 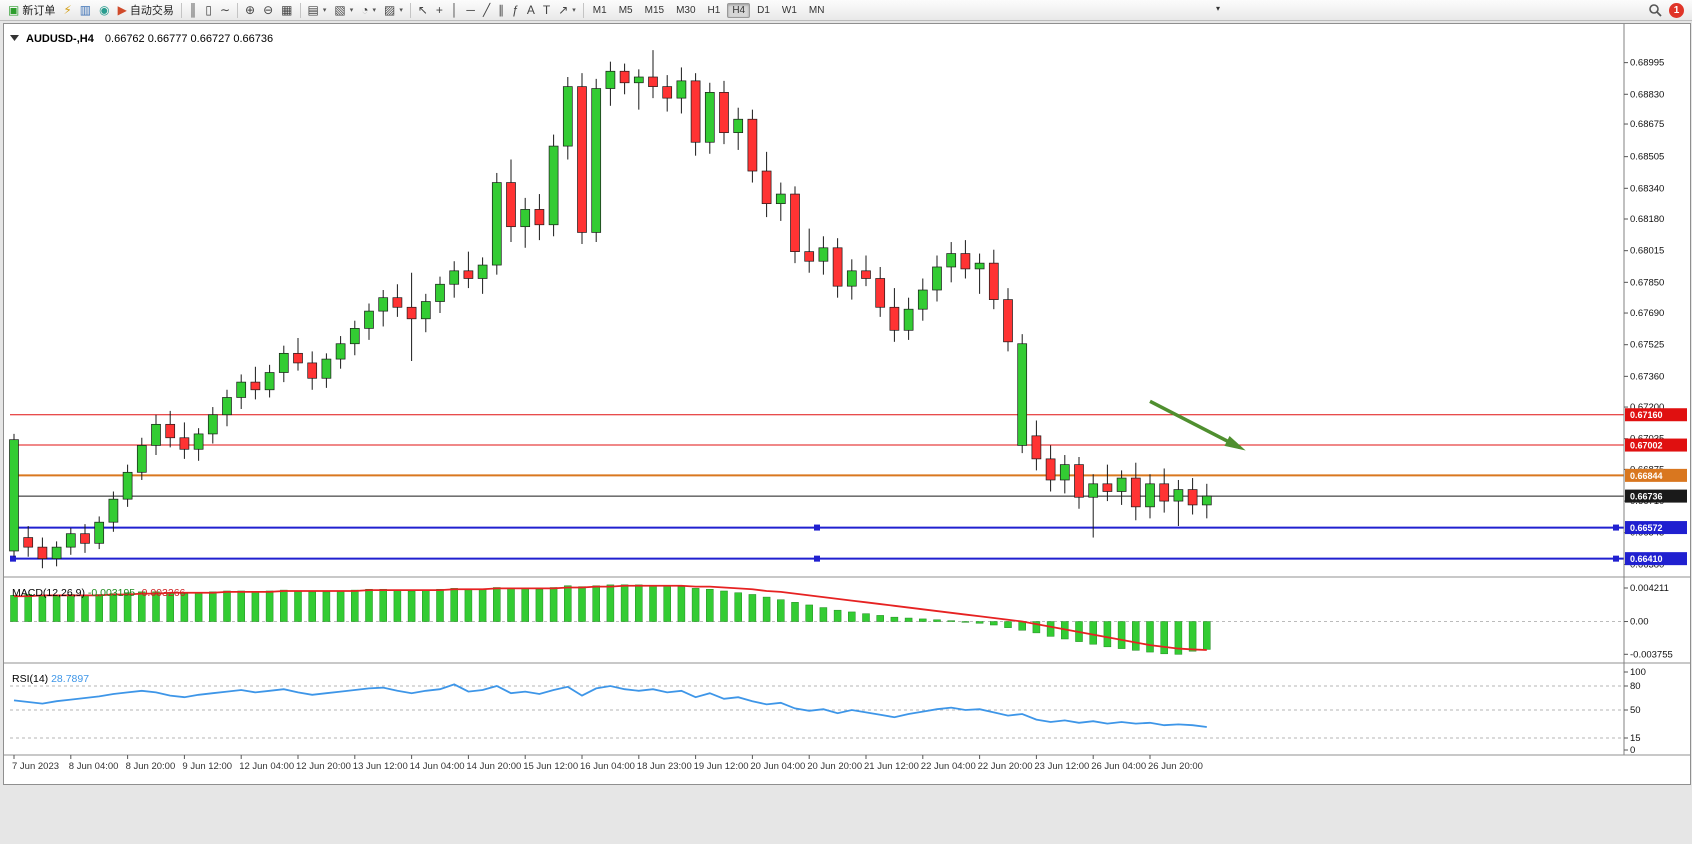 I want to click on zoom-in-button: ⊕, so click(x=250, y=10).